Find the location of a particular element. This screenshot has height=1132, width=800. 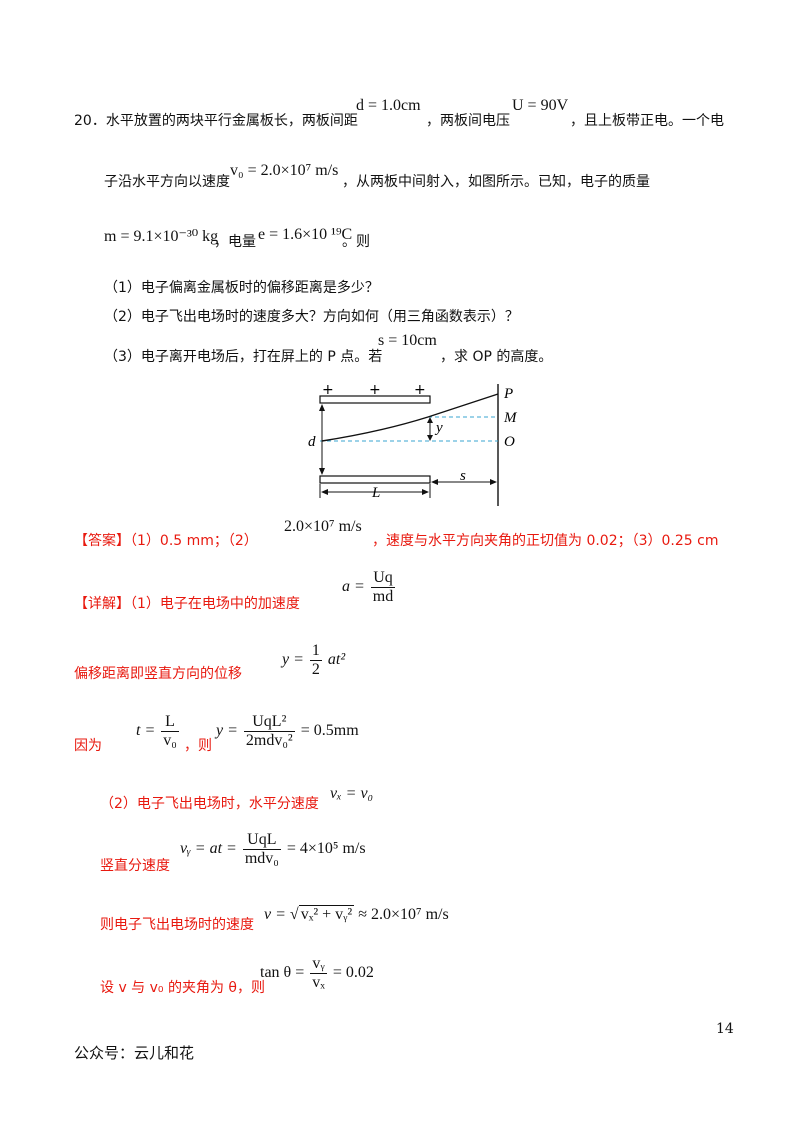

solution-text: 因为 is located at coordinates (88, 746).